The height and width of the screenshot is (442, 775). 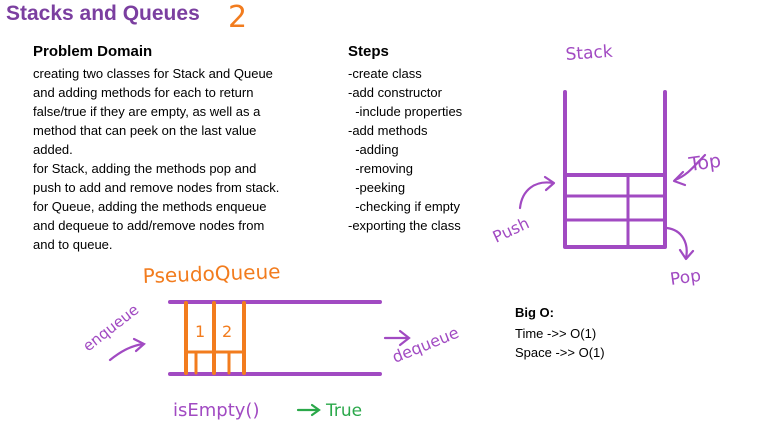 I want to click on enqueue-arrow, so click(x=126, y=352).